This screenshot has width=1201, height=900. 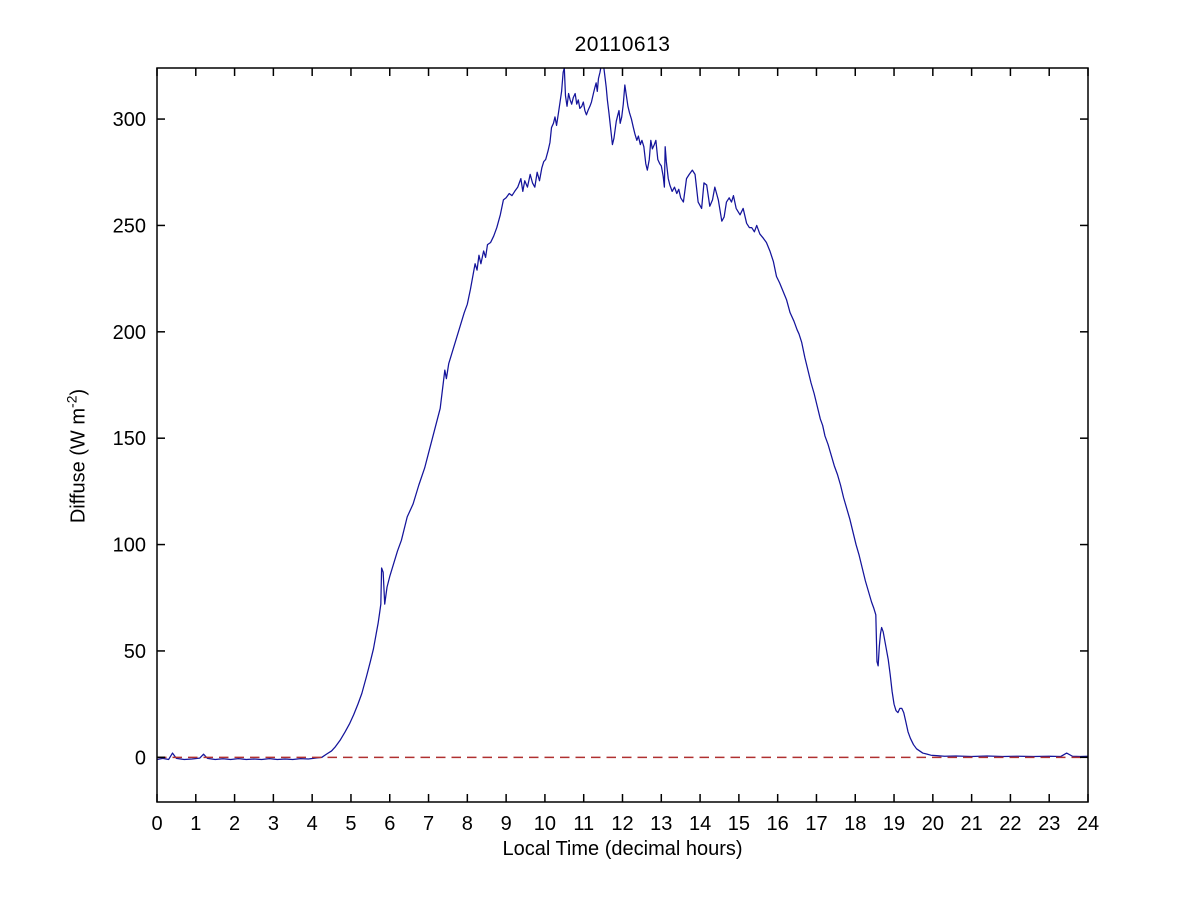 What do you see at coordinates (661, 824) in the screenshot?
I see `x-tick-label: 13` at bounding box center [661, 824].